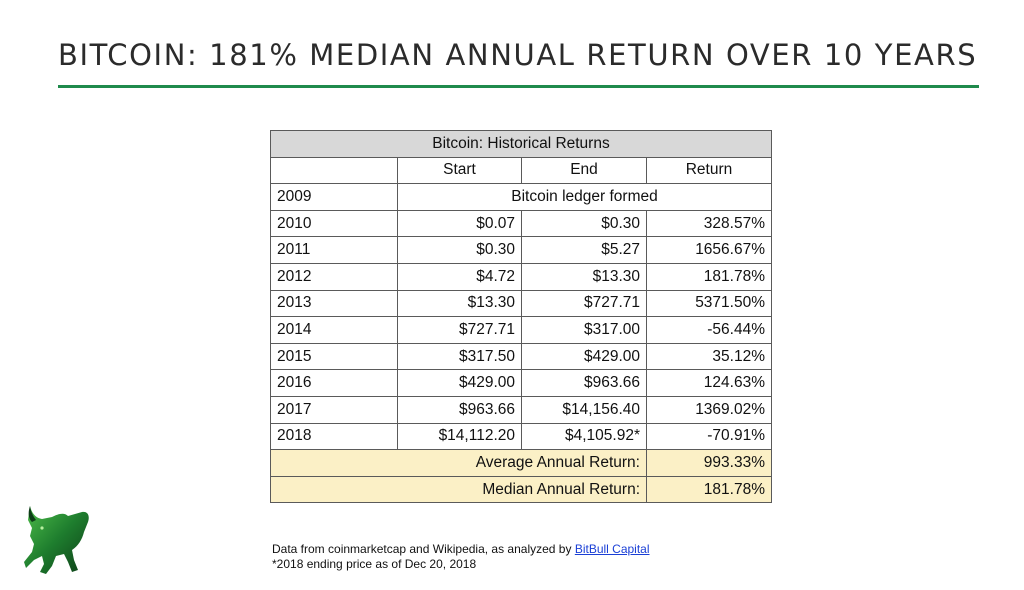 Image resolution: width=1024 pixels, height=590 pixels. I want to click on table-row: 2010 $0.07 $0.30 328.57%, so click(521, 223).